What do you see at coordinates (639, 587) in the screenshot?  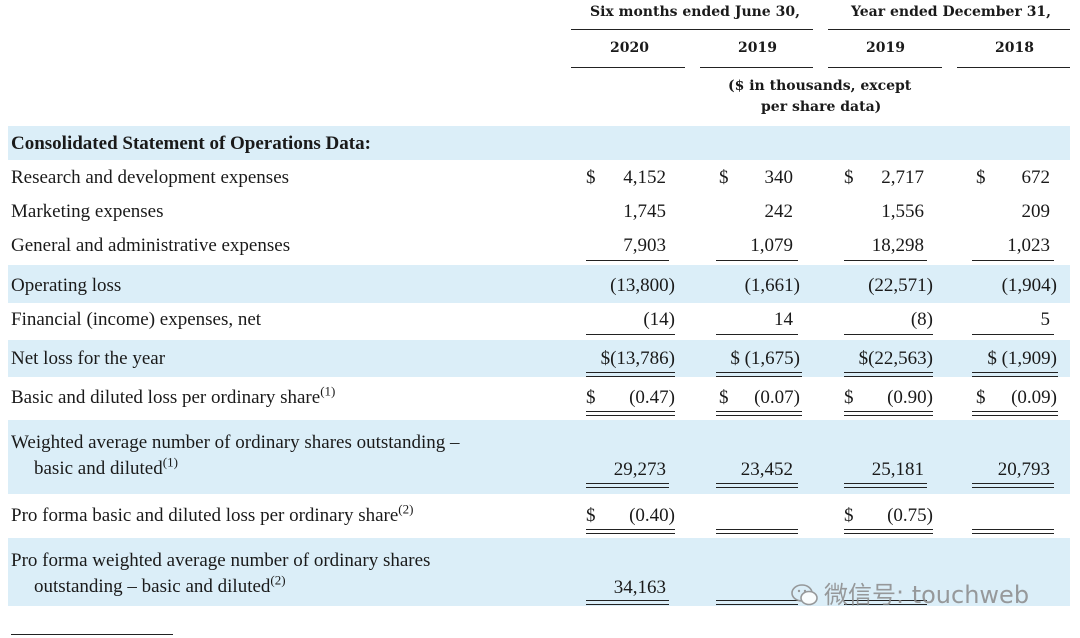 I see `value-pf-wavg-2020: 34,163` at bounding box center [639, 587].